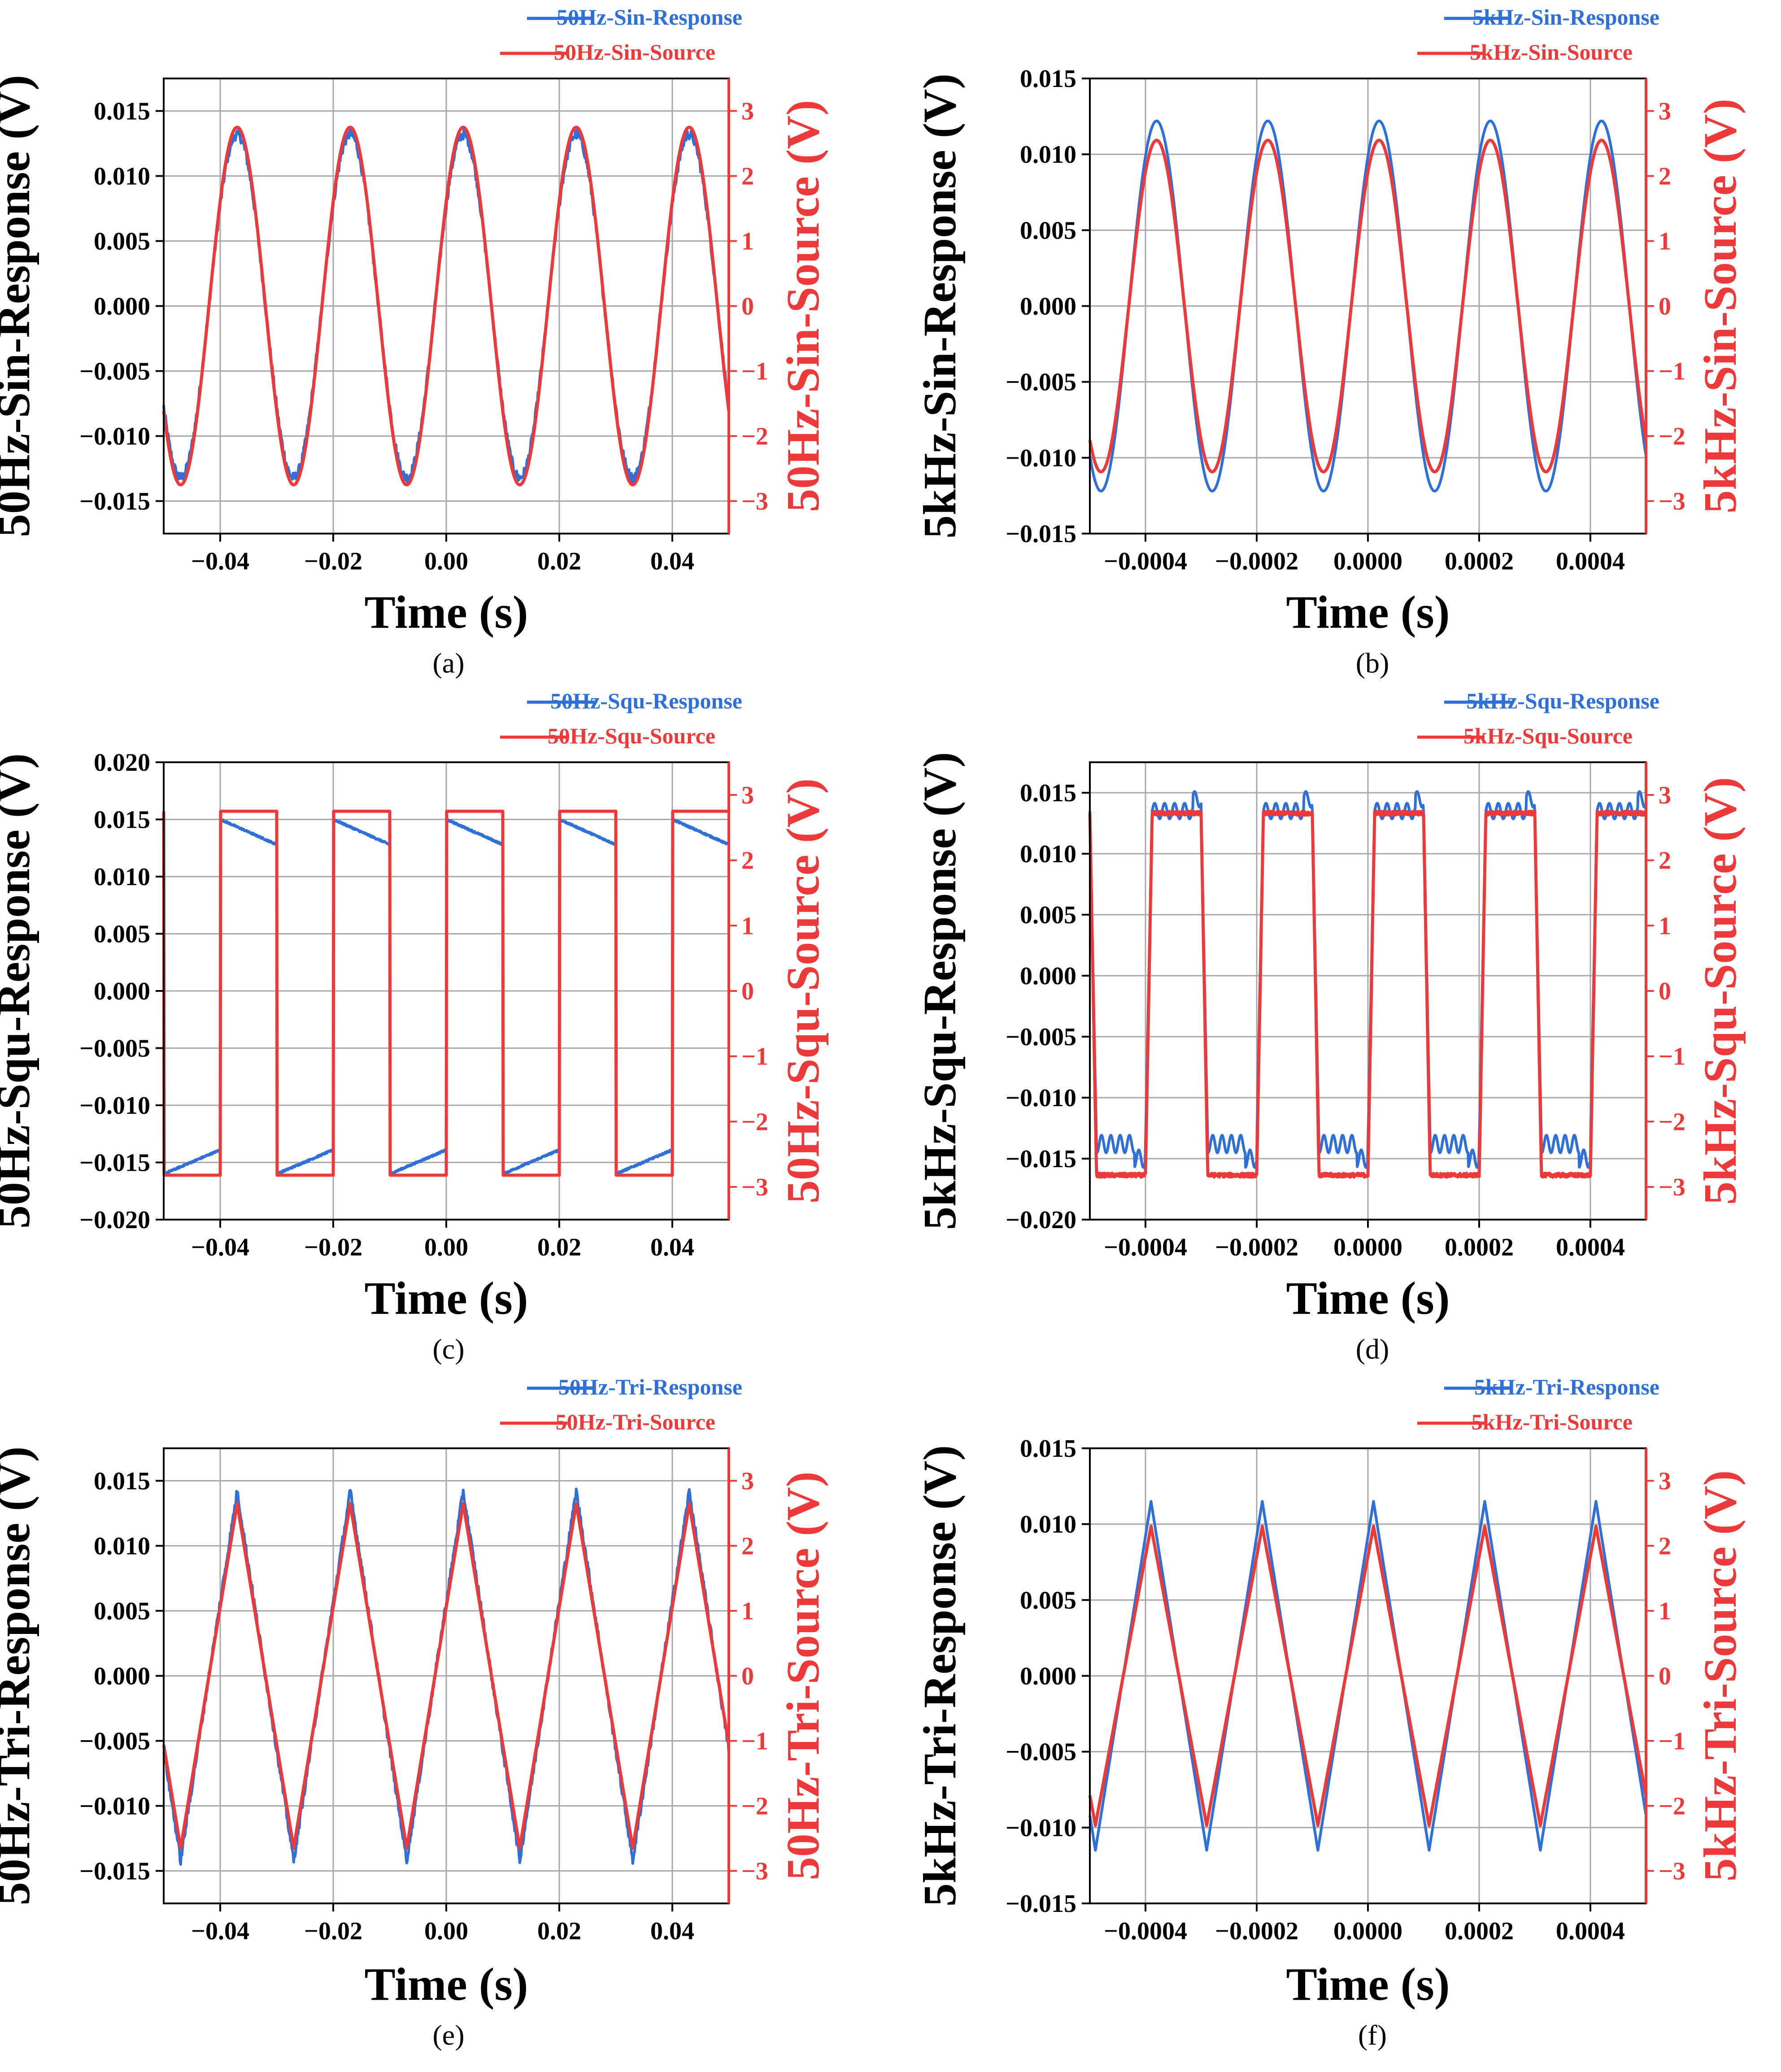 This screenshot has width=1781, height=2072. Describe the element at coordinates (940, 1676) in the screenshot. I see `y-axis-title: 5kHz-Tri-Response (V)` at that location.